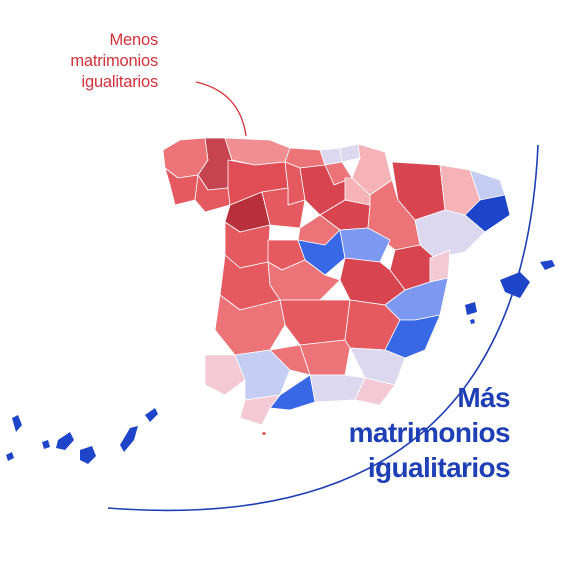 This screenshot has height=562, width=562. I want to click on label-more-marriages: Más matrimonios igualitarios, so click(429, 432).